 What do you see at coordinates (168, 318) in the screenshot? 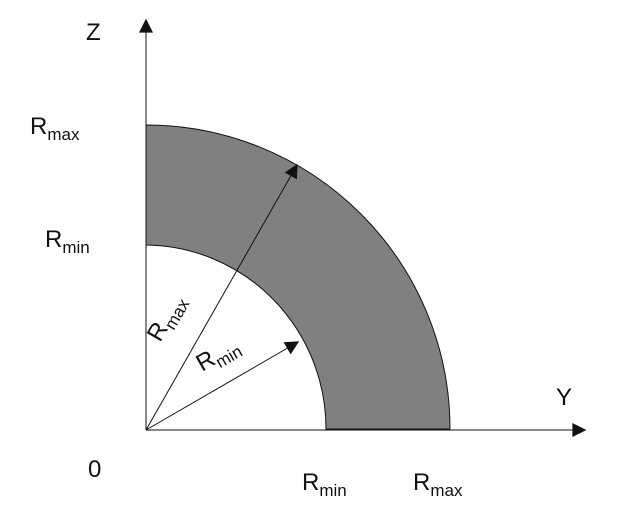
I see `rmax-arrow-label: Rmax` at bounding box center [168, 318].